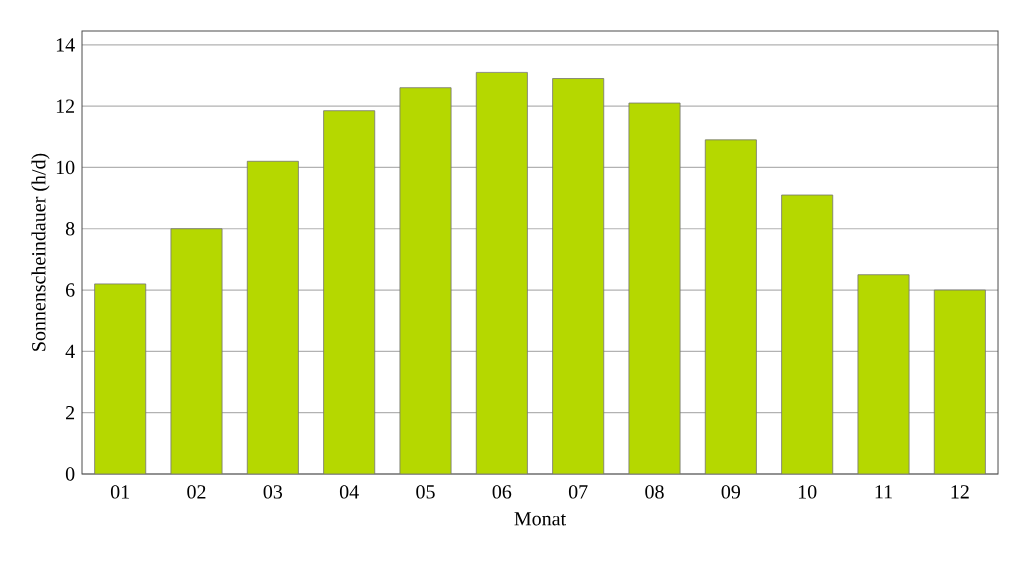 Image resolution: width=1024 pixels, height=576 pixels. I want to click on x-tick-label: 02, so click(196, 492).